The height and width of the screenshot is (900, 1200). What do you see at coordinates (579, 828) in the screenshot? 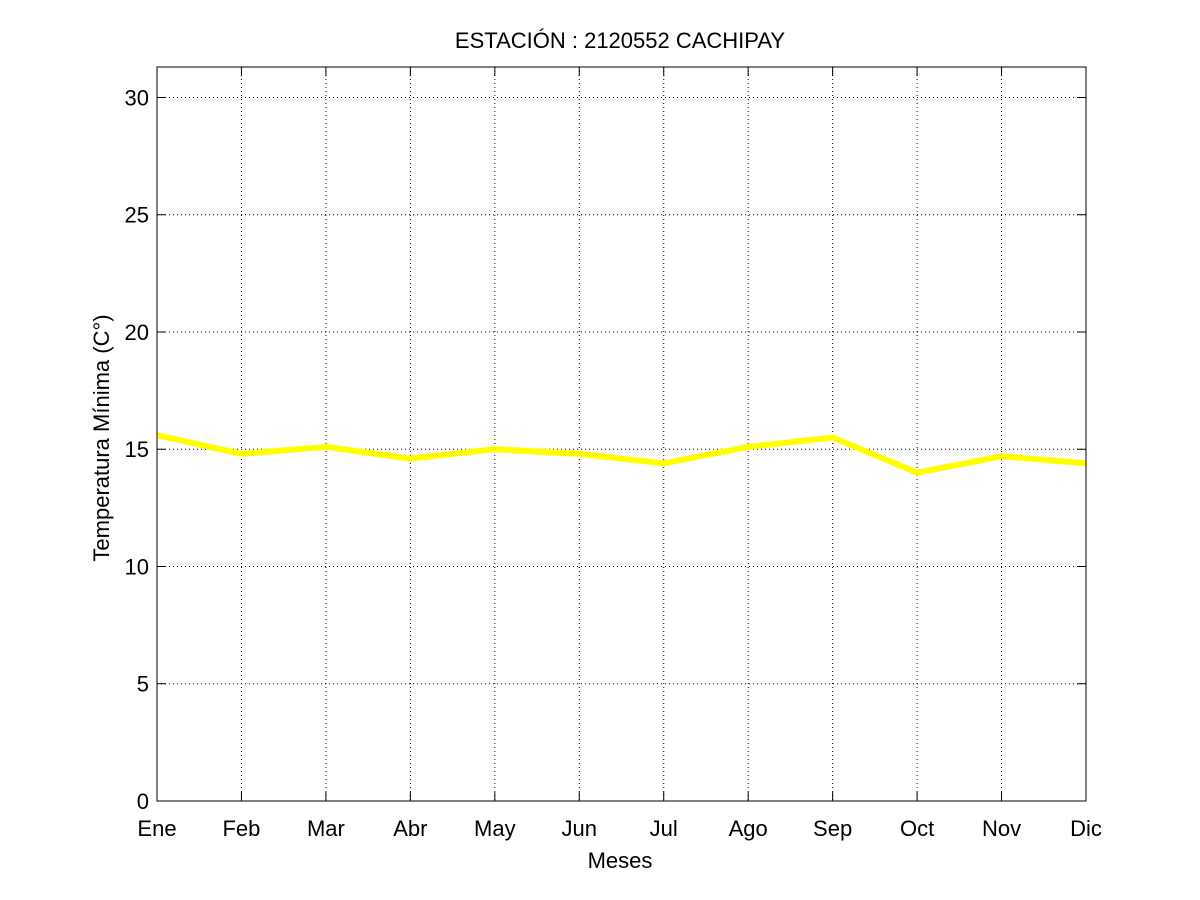
I see `x-tick-label: Jun` at bounding box center [579, 828].